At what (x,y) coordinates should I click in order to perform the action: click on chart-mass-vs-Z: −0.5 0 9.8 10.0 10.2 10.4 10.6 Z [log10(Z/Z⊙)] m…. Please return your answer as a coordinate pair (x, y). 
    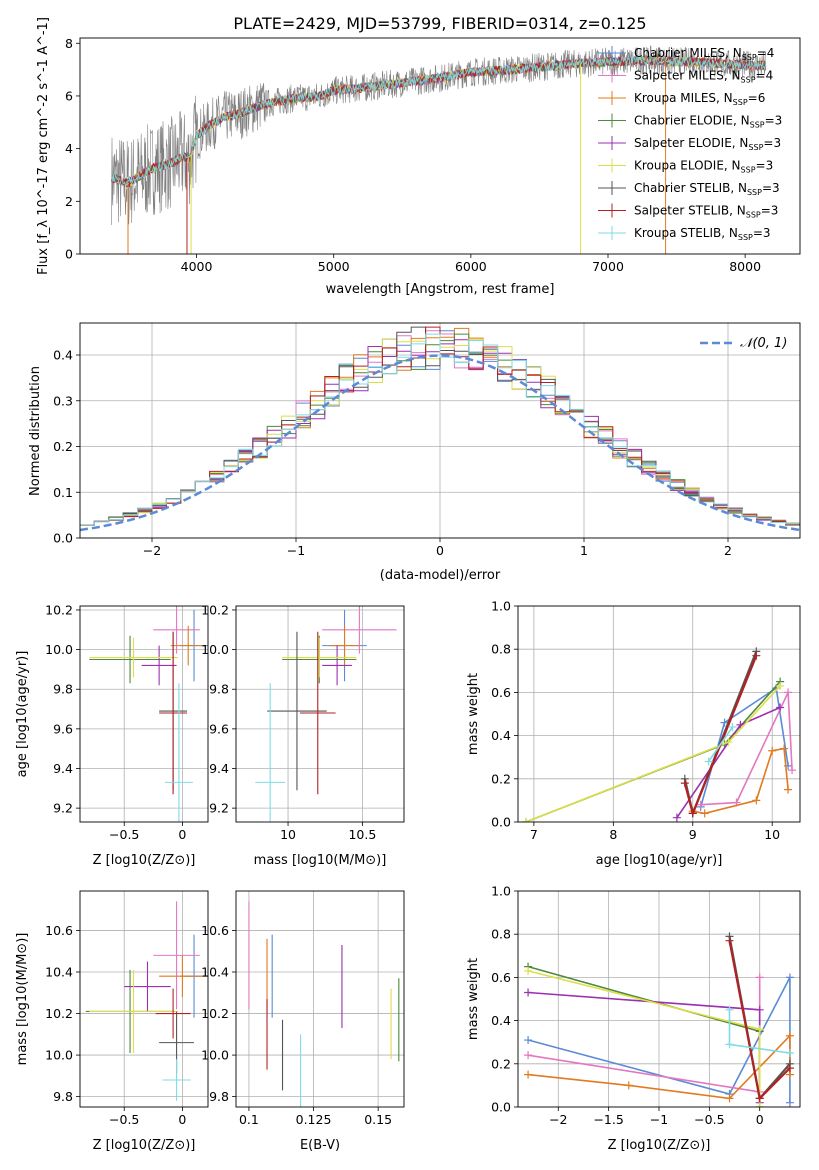
    Looking at the image, I should click on (112, 1021).